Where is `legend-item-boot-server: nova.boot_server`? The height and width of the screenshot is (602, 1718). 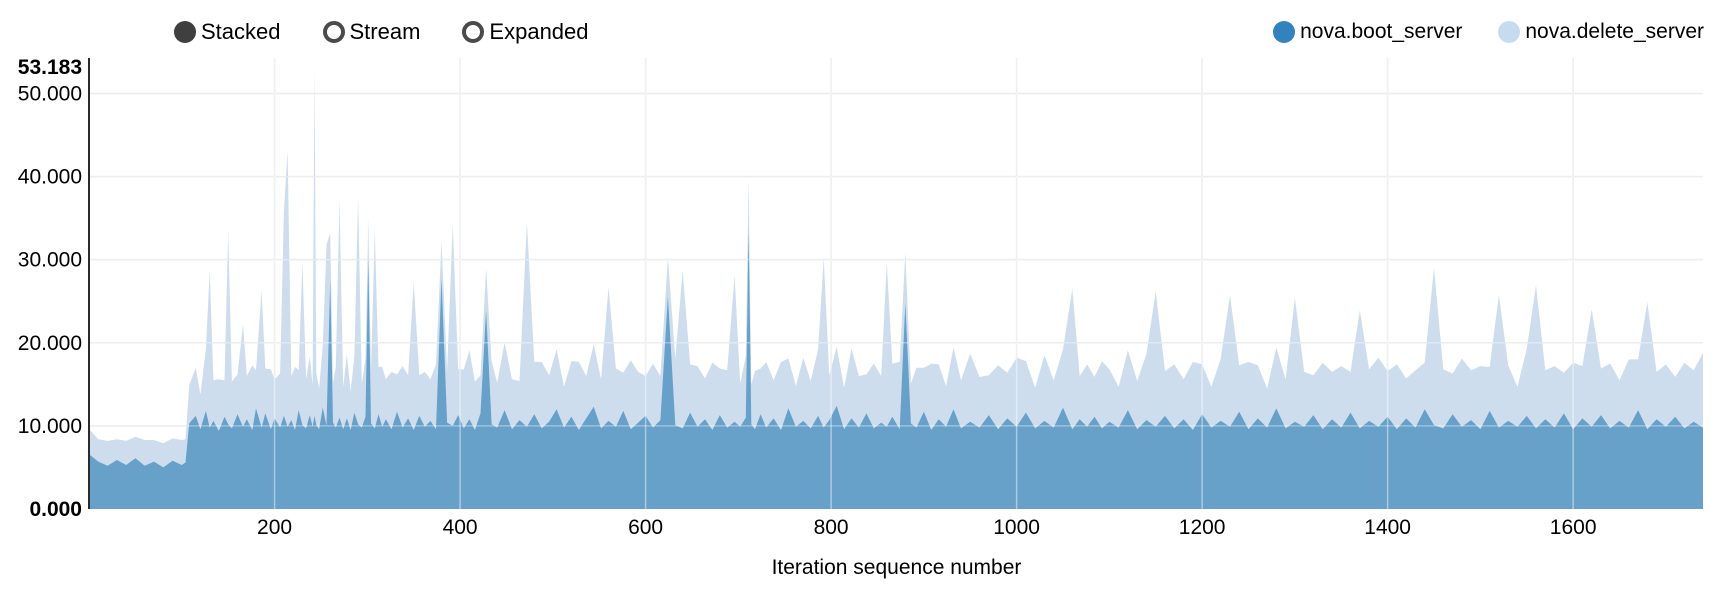 legend-item-boot-server: nova.boot_server is located at coordinates (1367, 32).